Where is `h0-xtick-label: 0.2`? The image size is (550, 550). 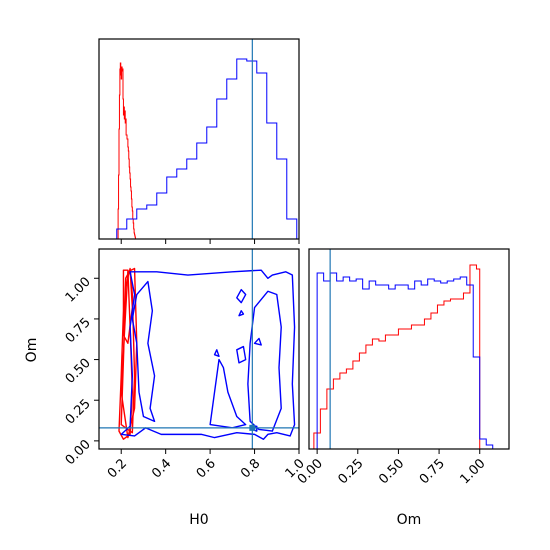 h0-xtick-label: 0.2 is located at coordinates (117, 468).